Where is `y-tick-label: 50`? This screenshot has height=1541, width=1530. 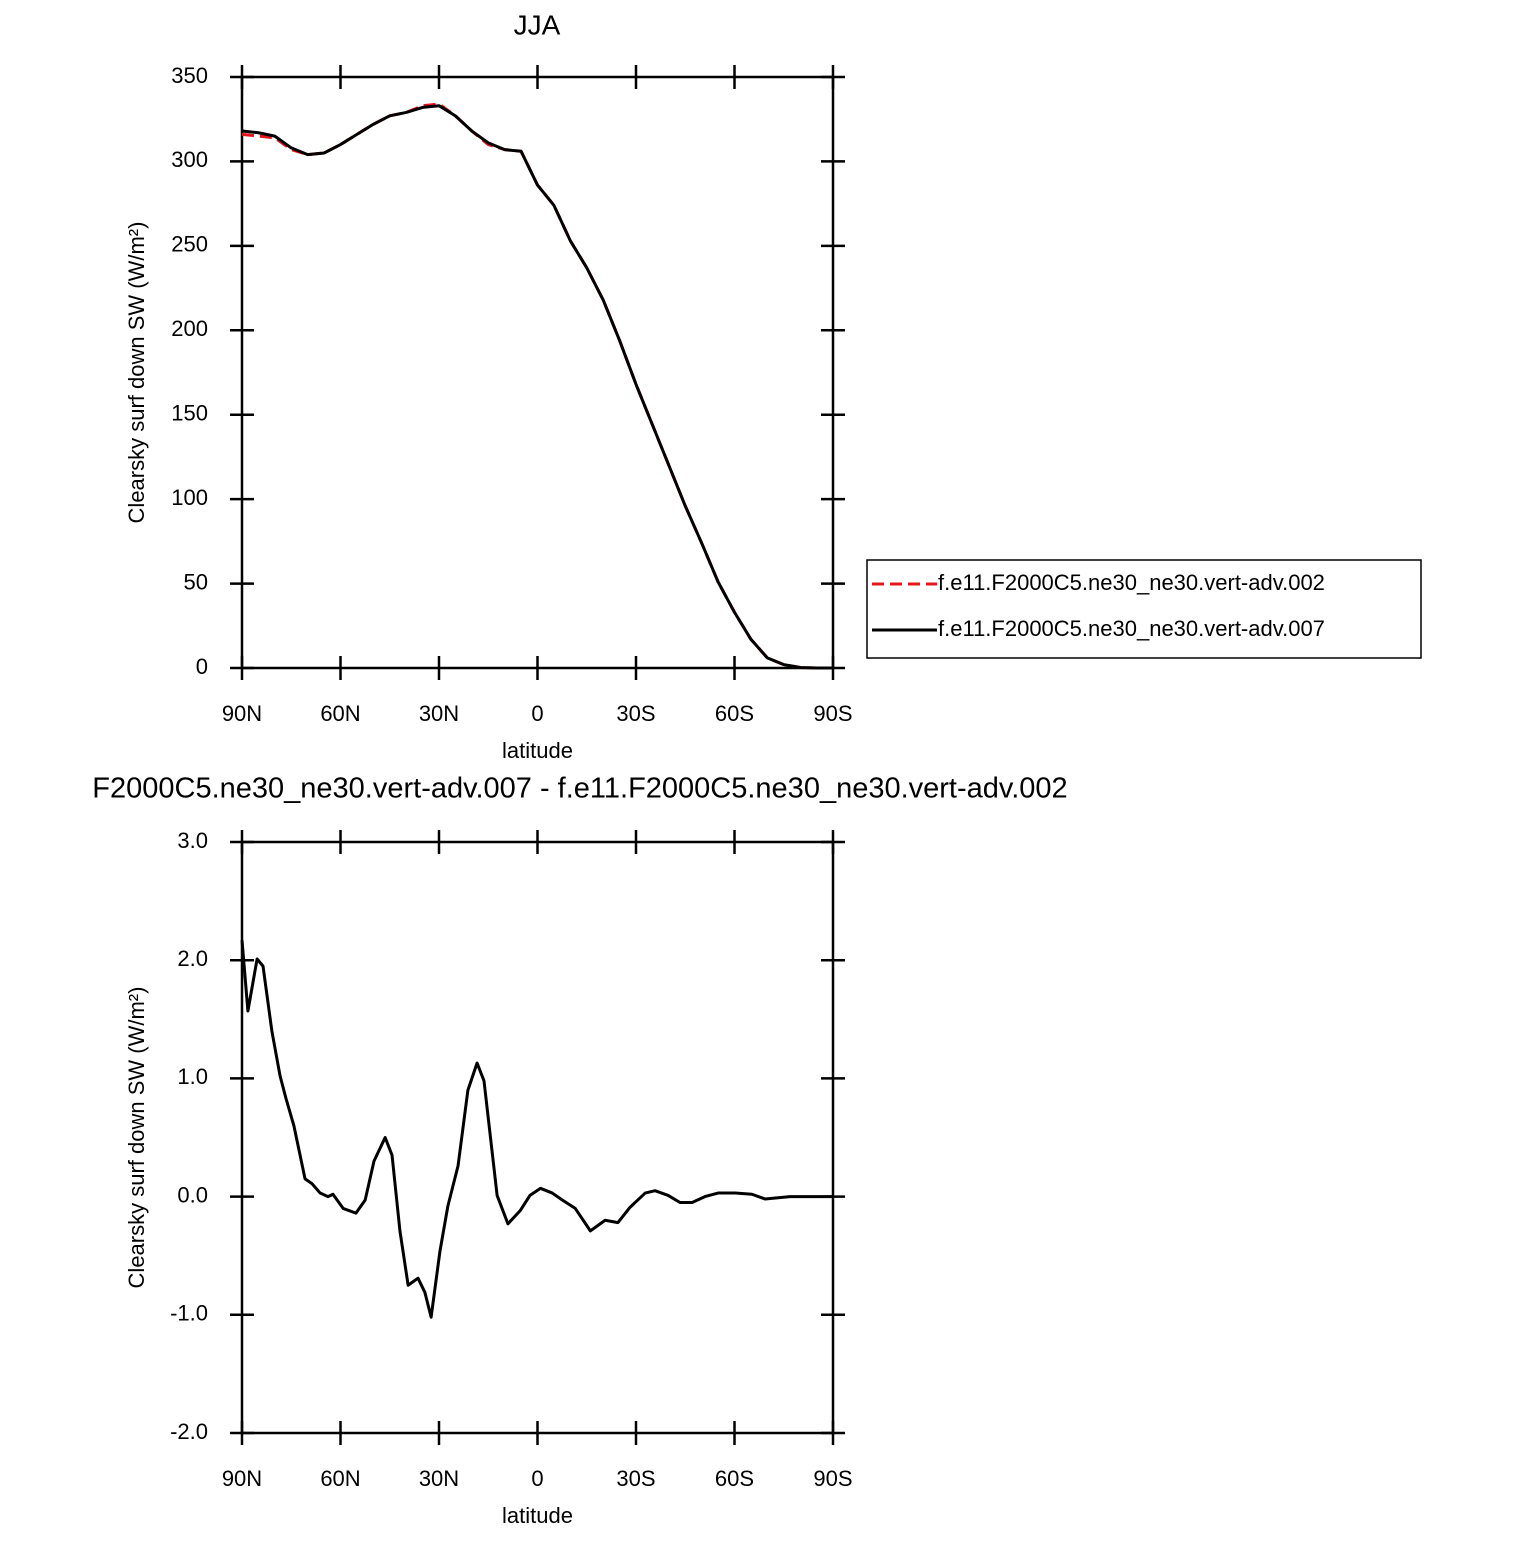
y-tick-label: 50 is located at coordinates (196, 581).